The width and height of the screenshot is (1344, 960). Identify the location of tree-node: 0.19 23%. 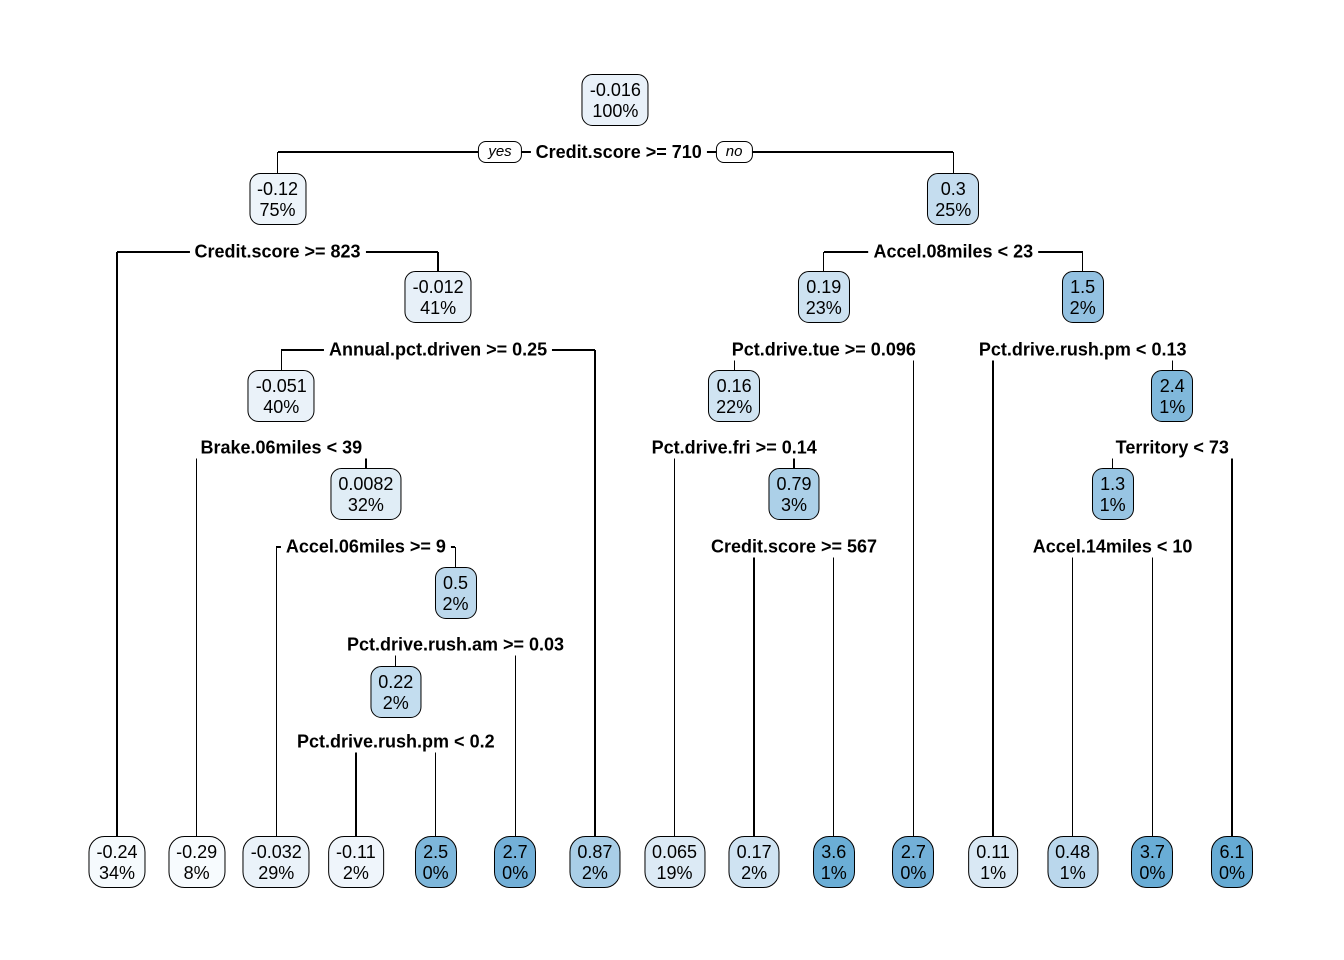
(823, 297).